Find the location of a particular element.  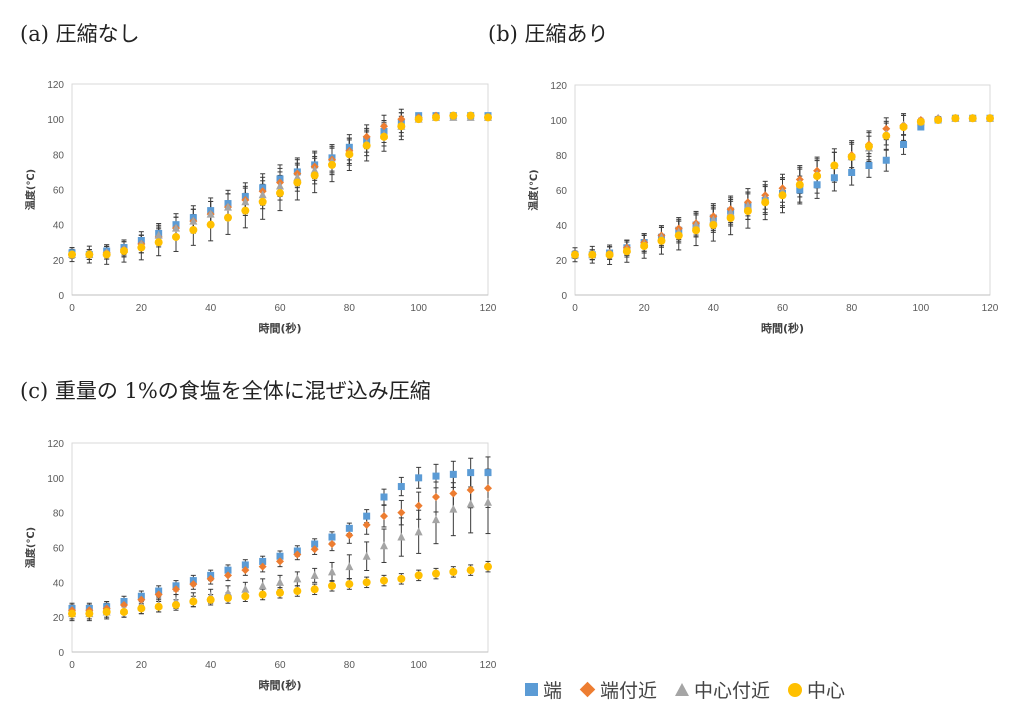

legend-item-edge: 端 is located at coordinates (543, 689).